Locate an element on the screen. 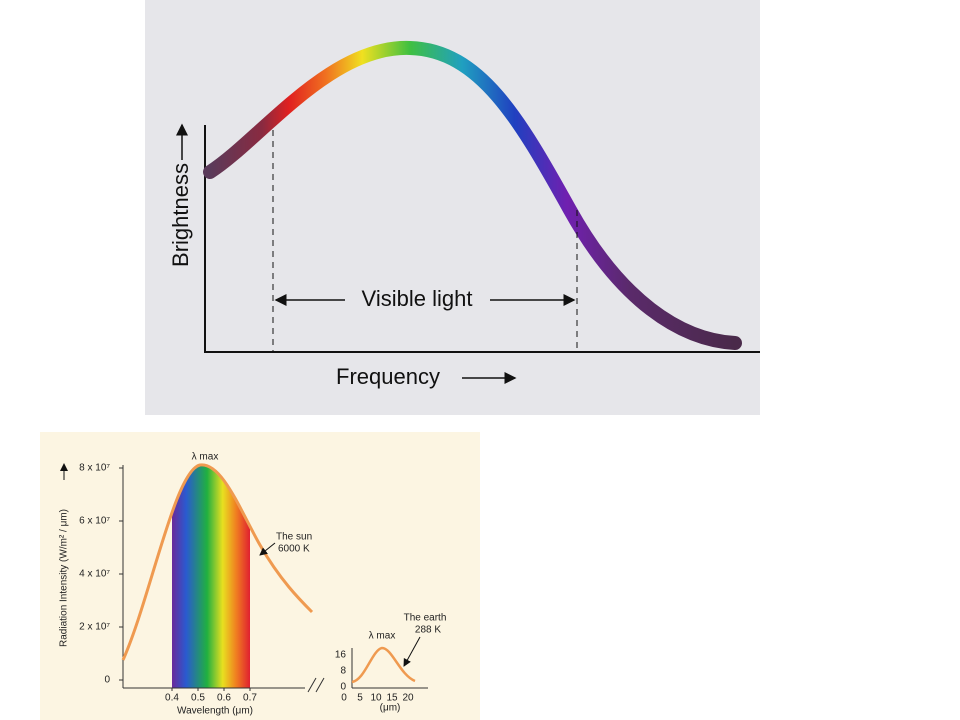 This screenshot has width=960, height=720. earth-label: The earth is located at coordinates (425, 618).